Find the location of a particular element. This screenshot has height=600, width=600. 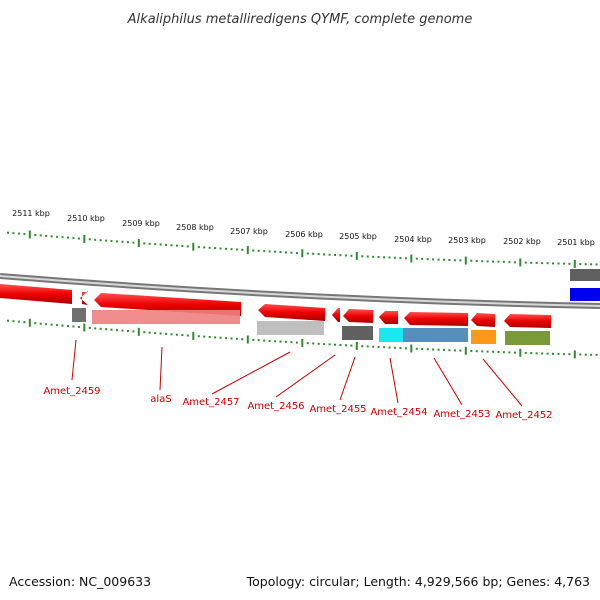

kbp-label-2501: 2501 kbp is located at coordinates (576, 242).